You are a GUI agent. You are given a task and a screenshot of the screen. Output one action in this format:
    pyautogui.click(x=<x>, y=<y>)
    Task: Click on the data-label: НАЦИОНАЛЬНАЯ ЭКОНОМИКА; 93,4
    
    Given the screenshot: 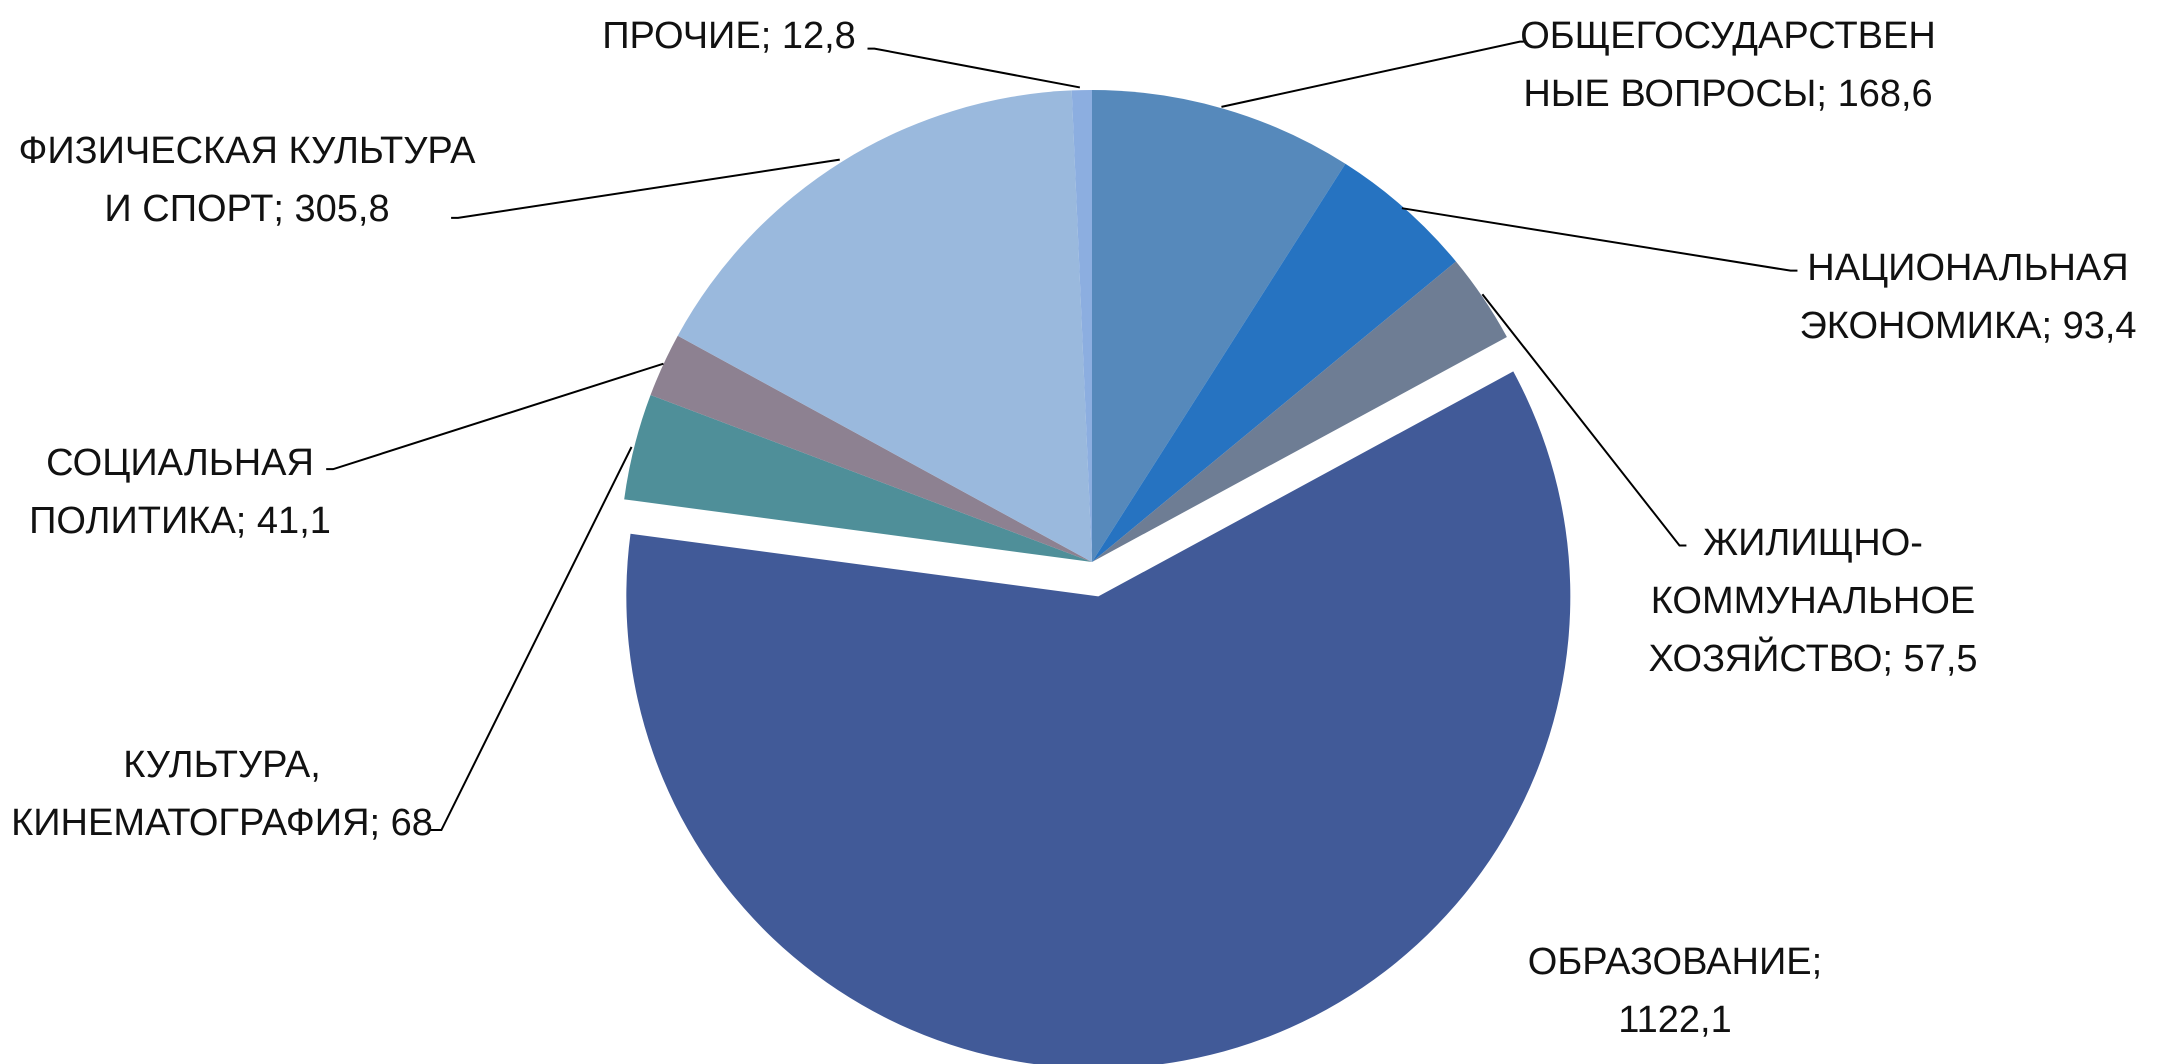 What is the action you would take?
    pyautogui.click(x=1968, y=297)
    